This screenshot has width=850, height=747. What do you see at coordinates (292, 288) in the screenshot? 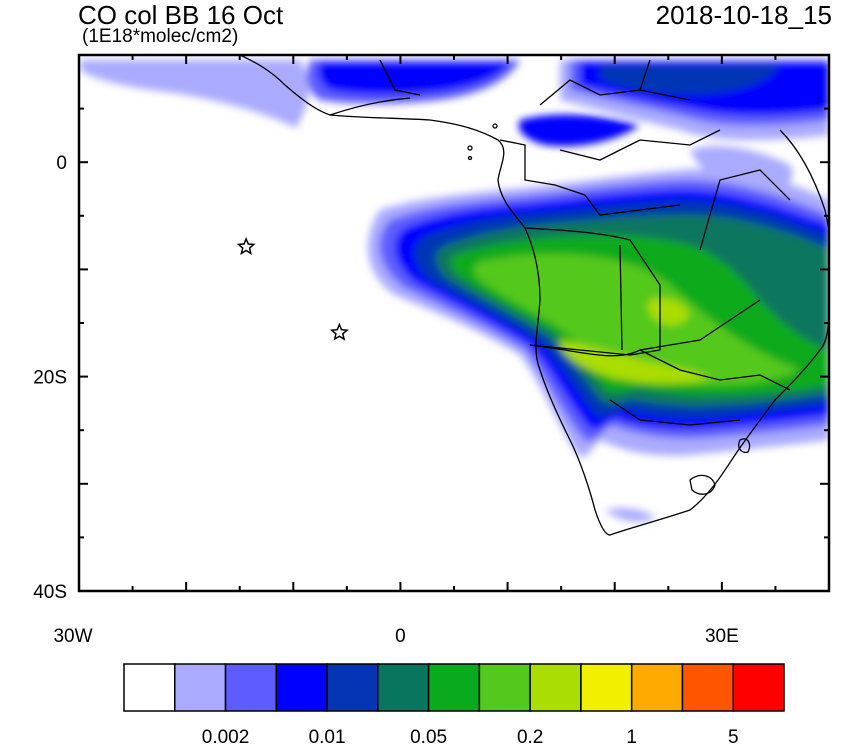
I see `station-markers` at bounding box center [292, 288].